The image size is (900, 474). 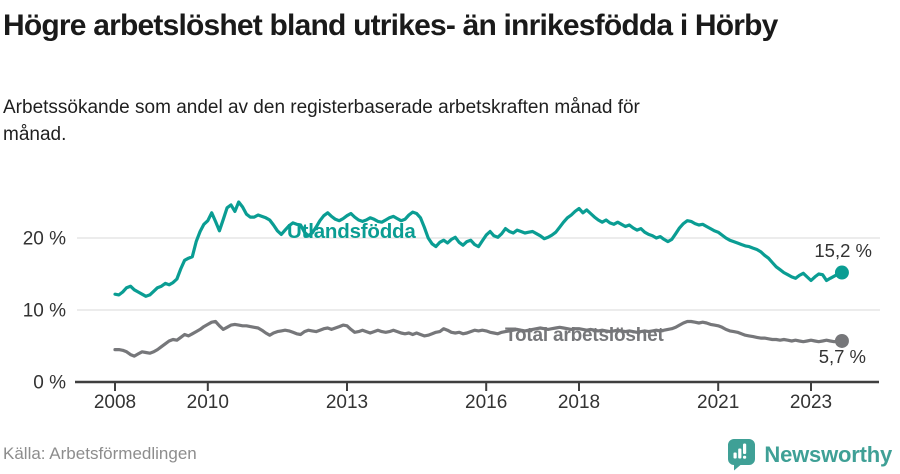 I want to click on x-tick-label: 2021, so click(x=718, y=402).